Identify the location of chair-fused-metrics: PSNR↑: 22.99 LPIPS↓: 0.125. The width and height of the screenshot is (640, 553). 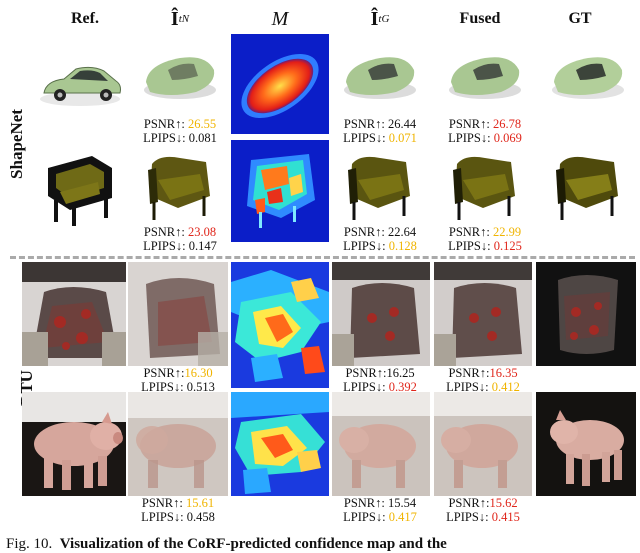
(485, 239).